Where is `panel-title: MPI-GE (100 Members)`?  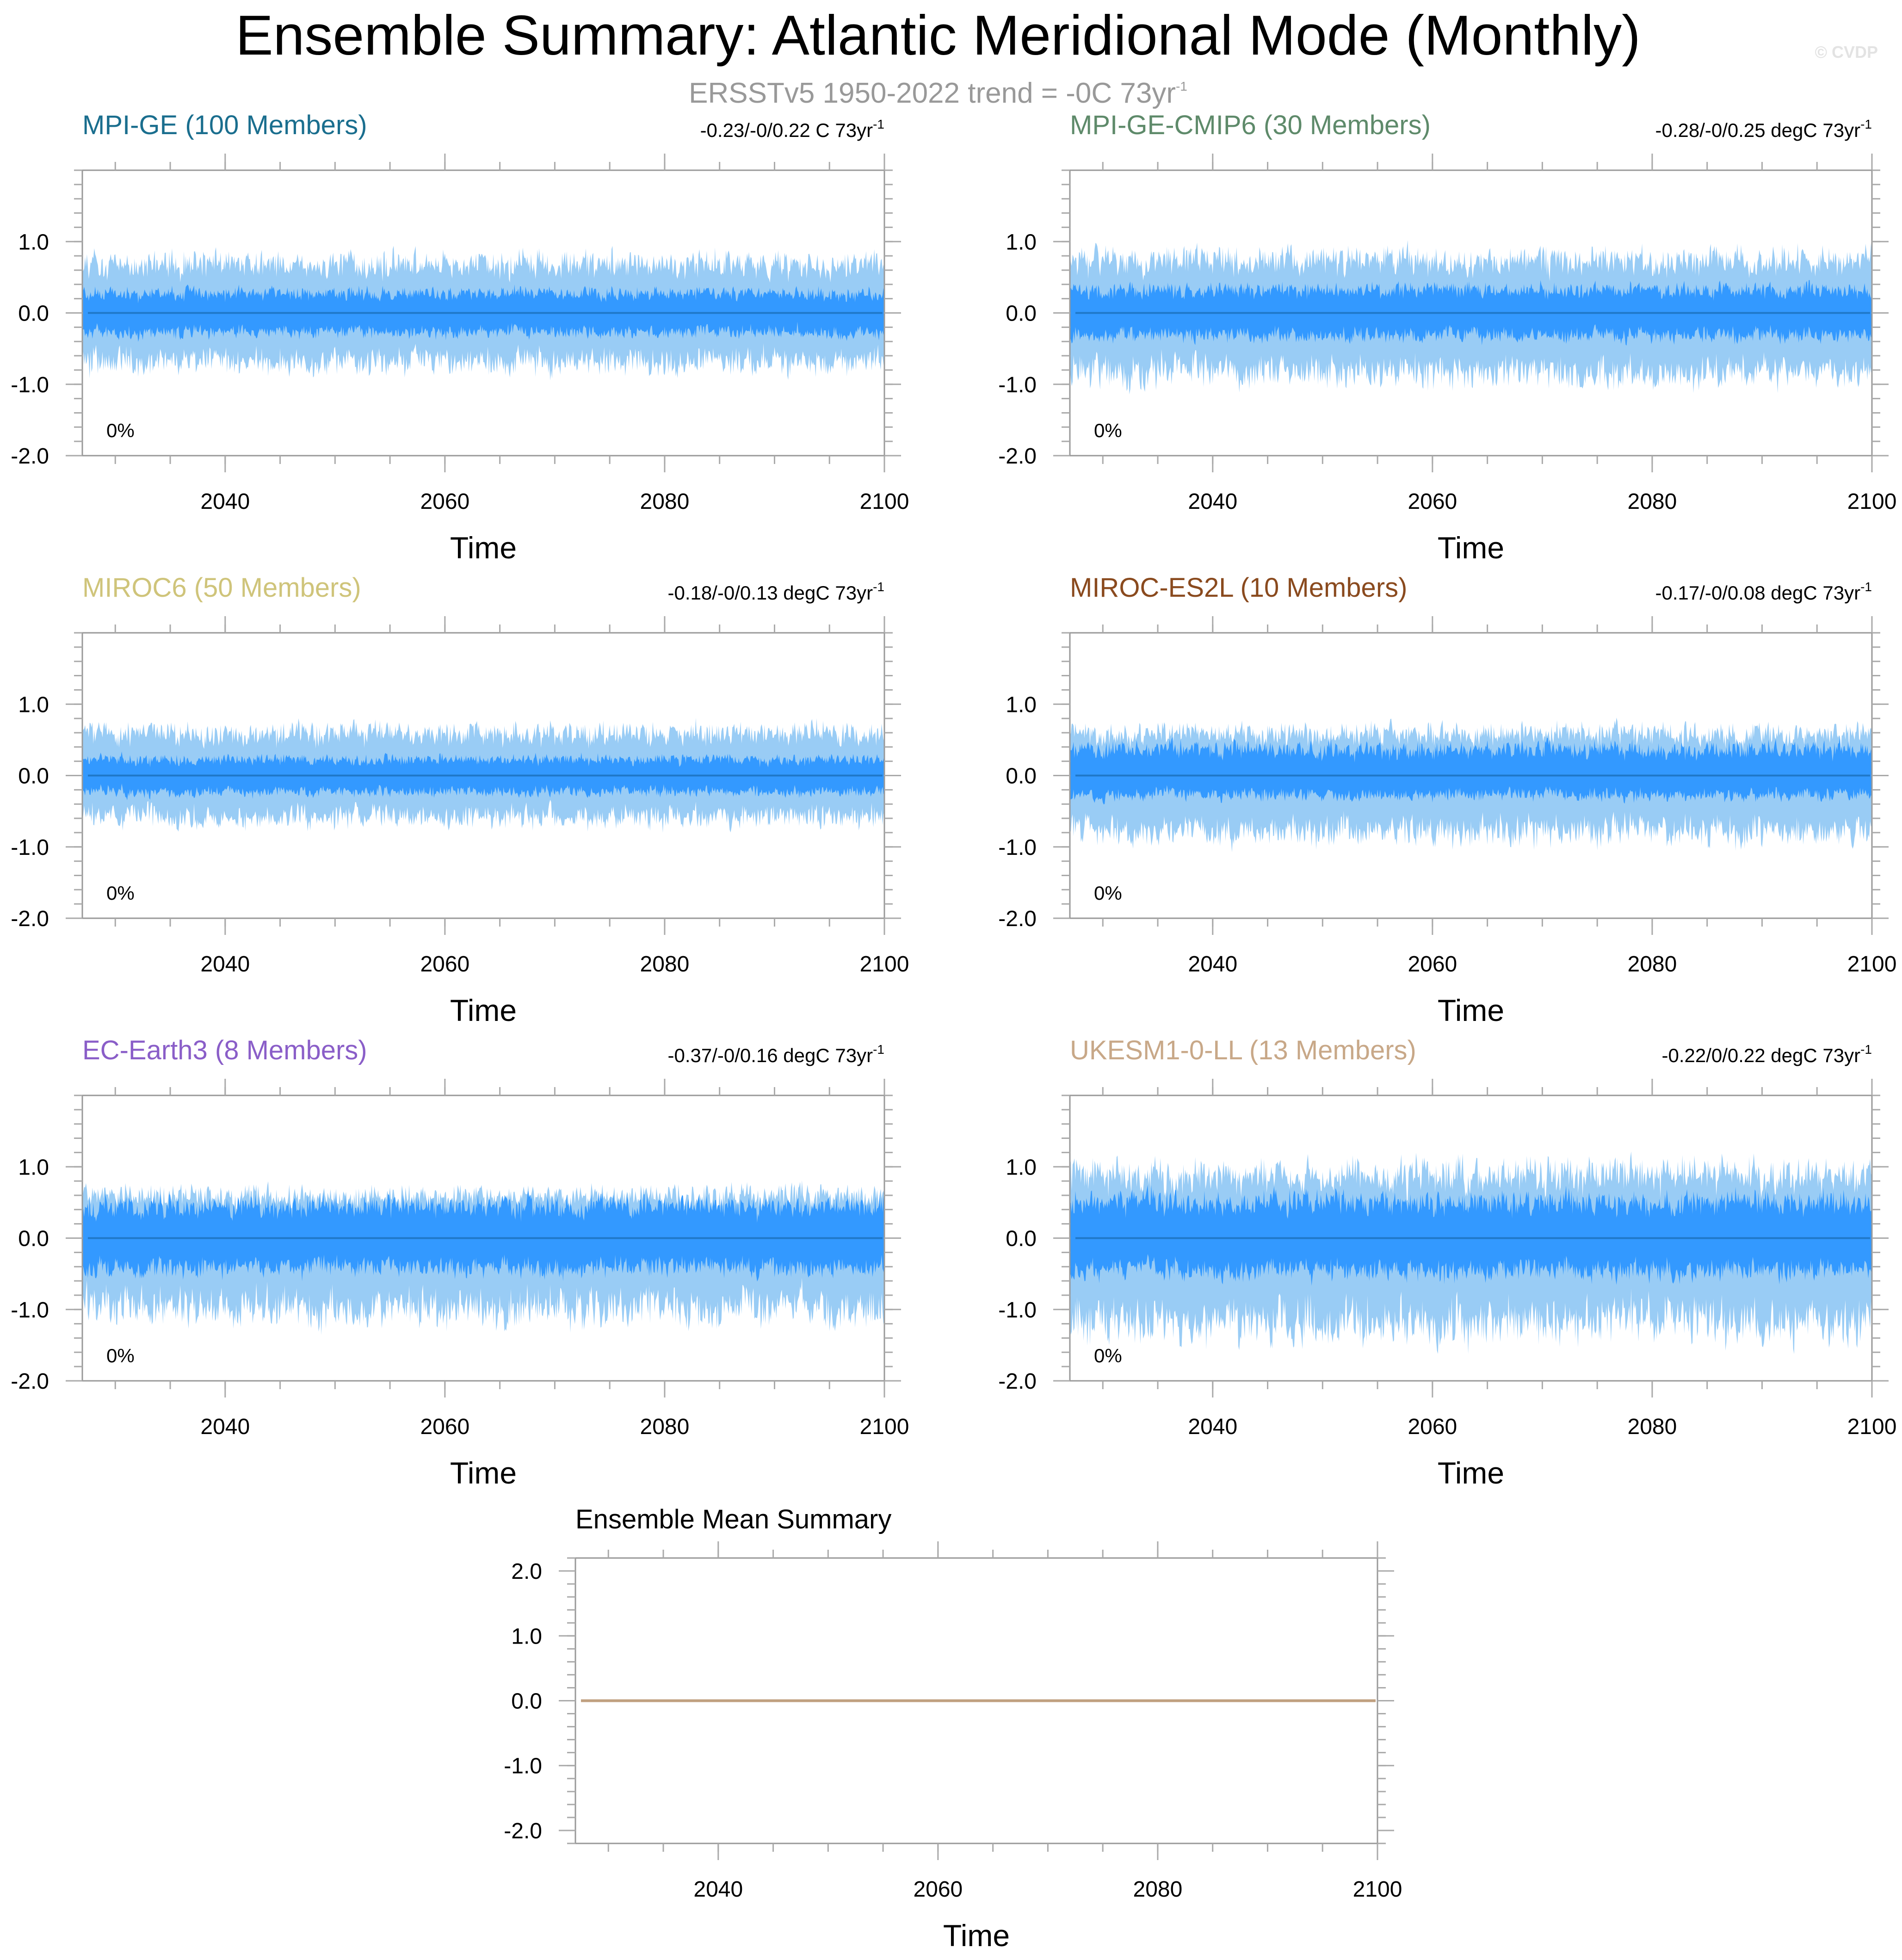
panel-title: MPI-GE (100 Members) is located at coordinates (224, 125).